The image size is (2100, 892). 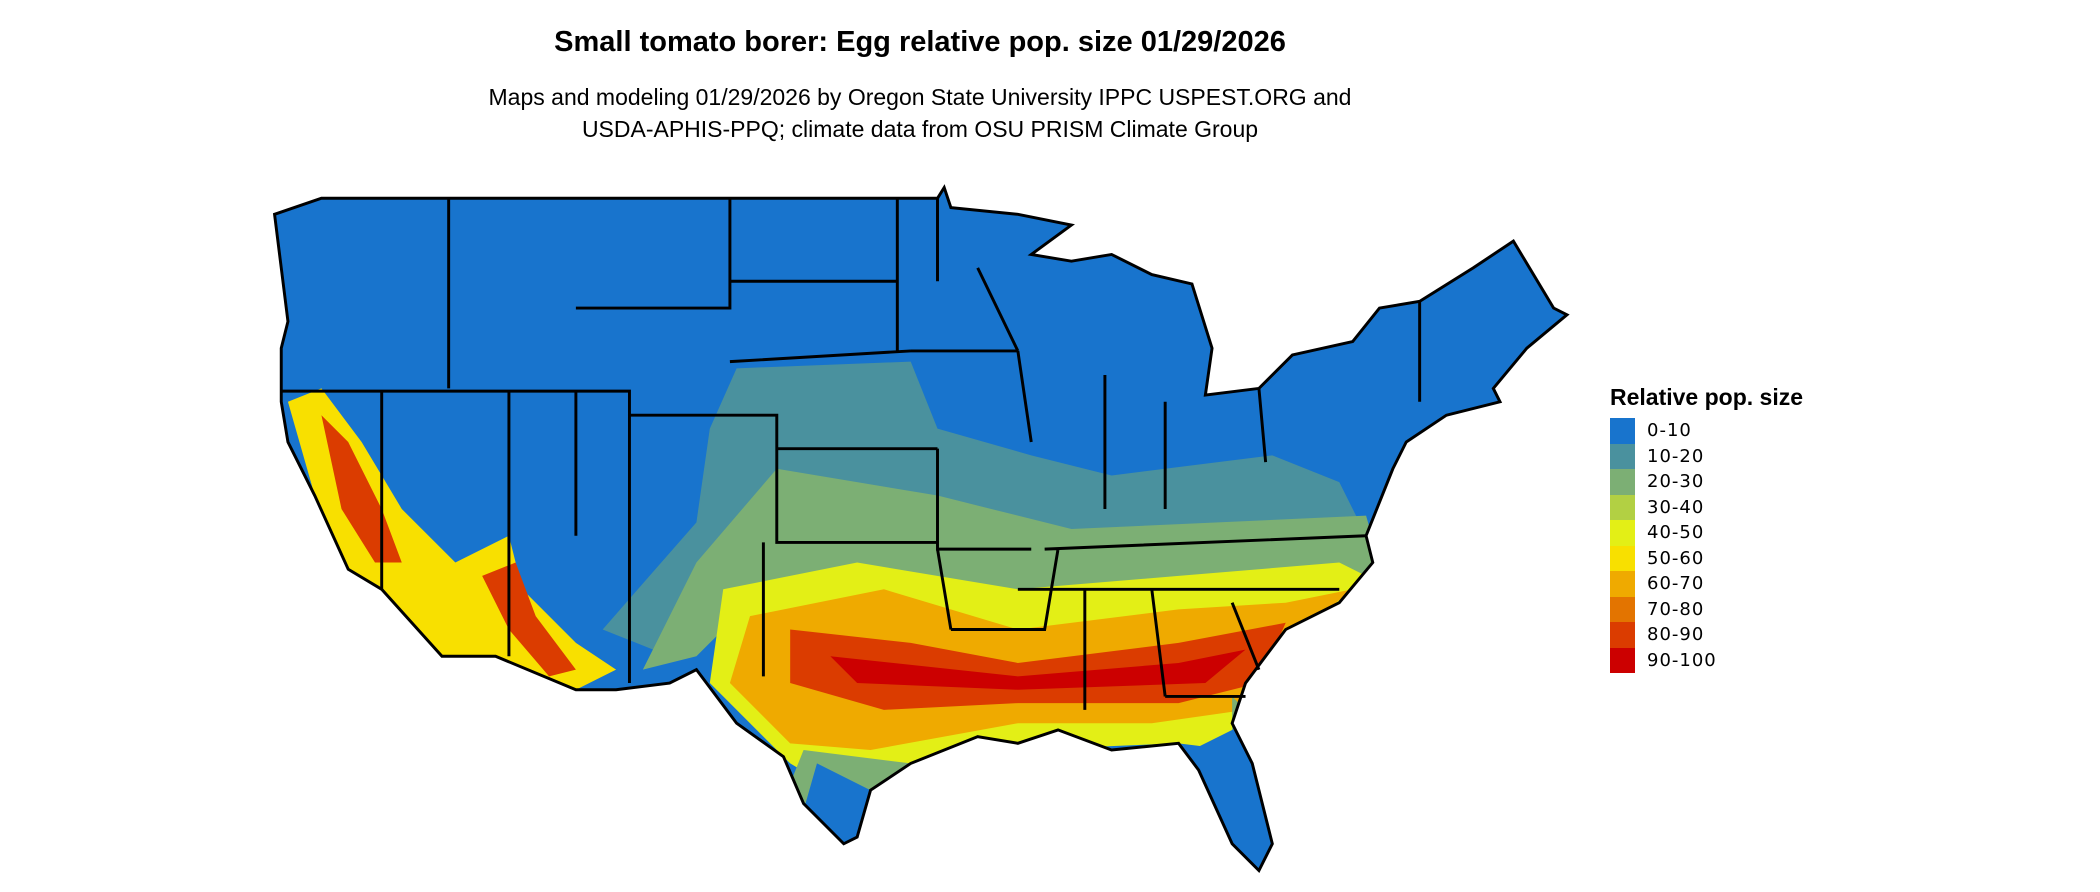 What do you see at coordinates (1707, 397) in the screenshot?
I see `legend-title: Relative pop. size` at bounding box center [1707, 397].